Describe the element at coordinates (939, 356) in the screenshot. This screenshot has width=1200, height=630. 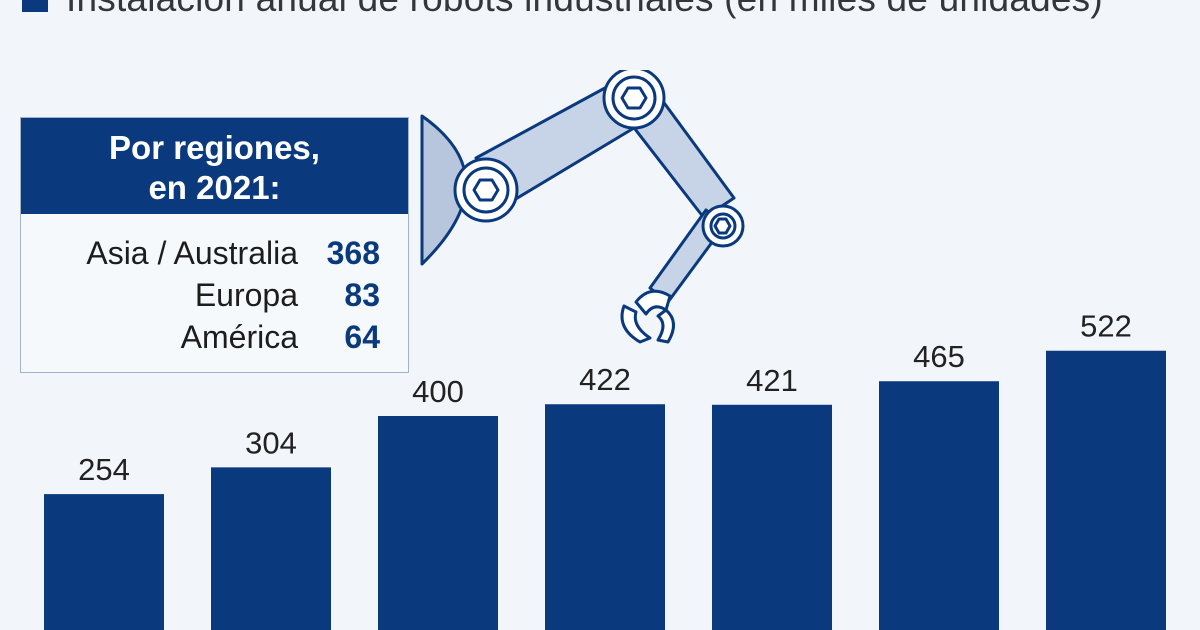
I see `bar-value-label-5: 465` at that location.